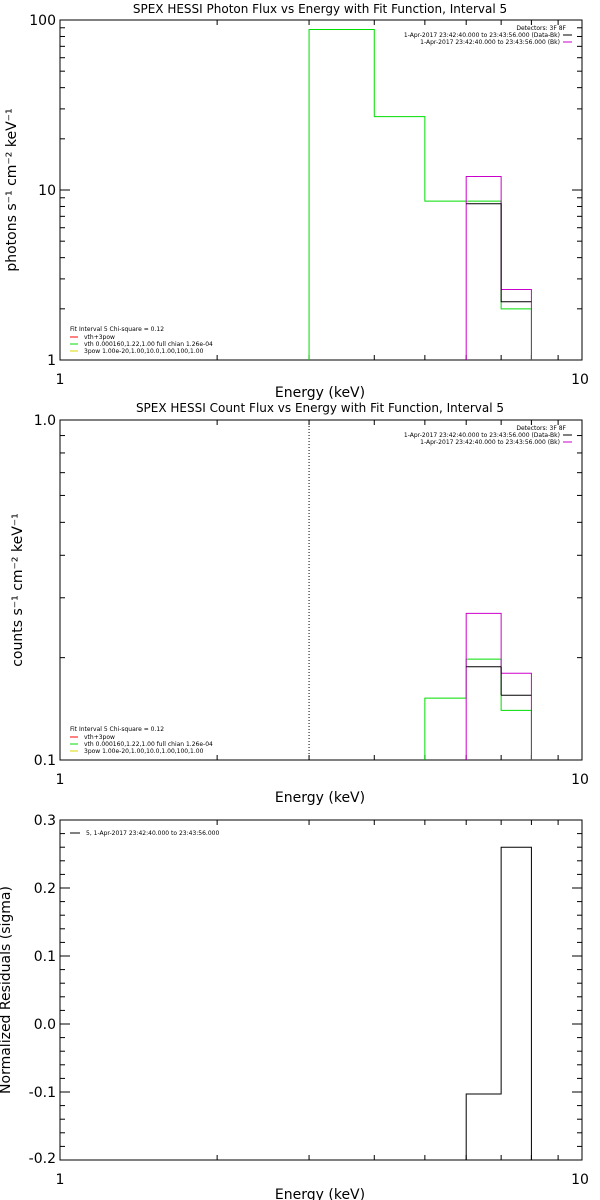 This screenshot has width=600, height=1200. I want to click on panel1-series, so click(420, 194).